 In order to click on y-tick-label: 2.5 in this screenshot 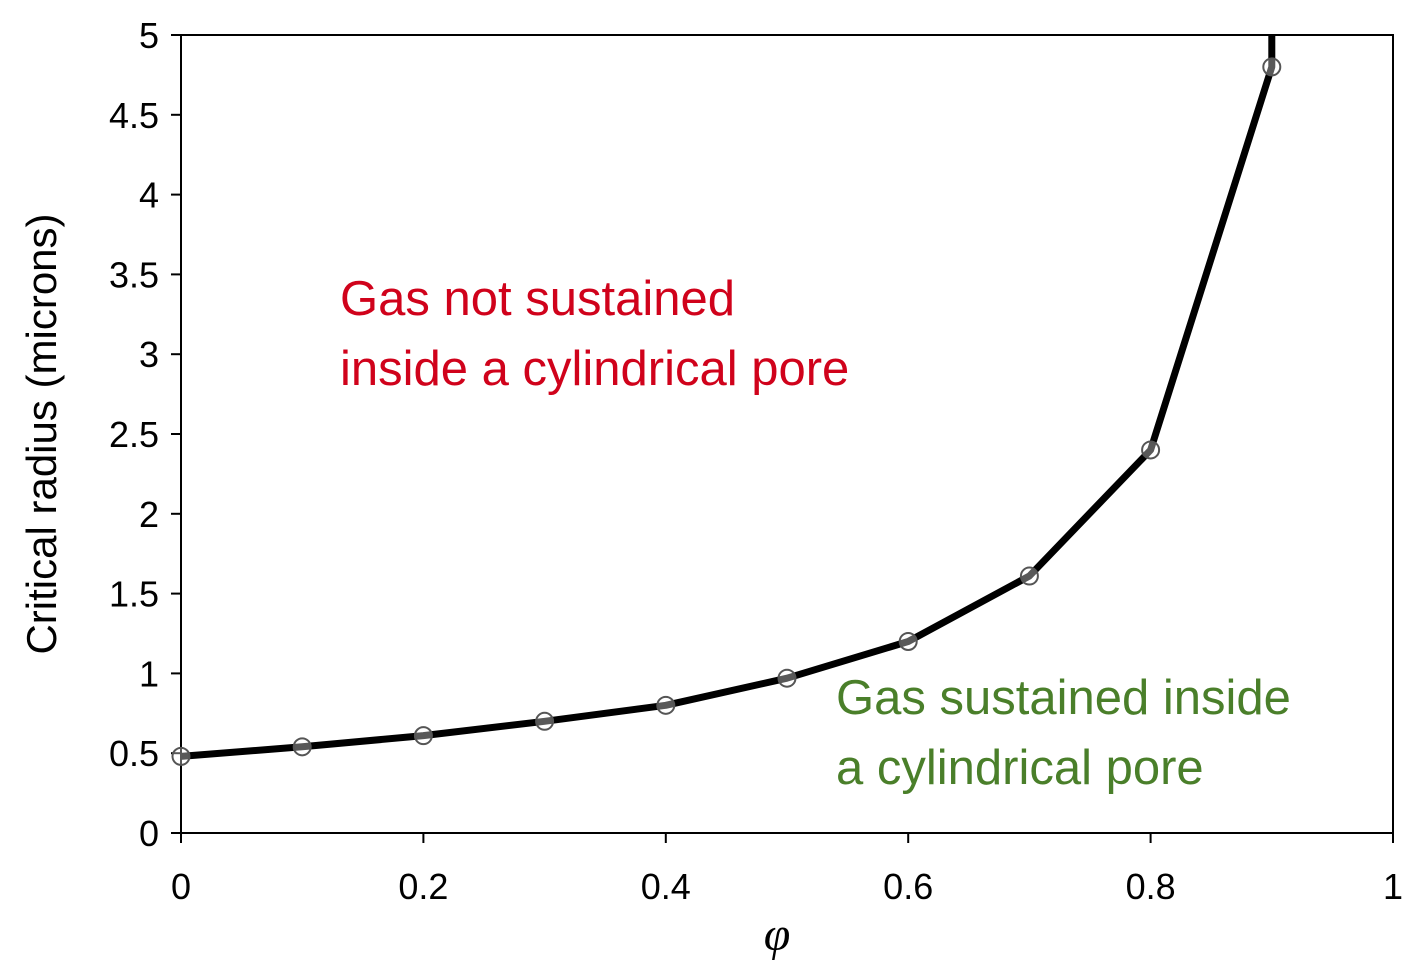, I will do `click(134, 434)`.